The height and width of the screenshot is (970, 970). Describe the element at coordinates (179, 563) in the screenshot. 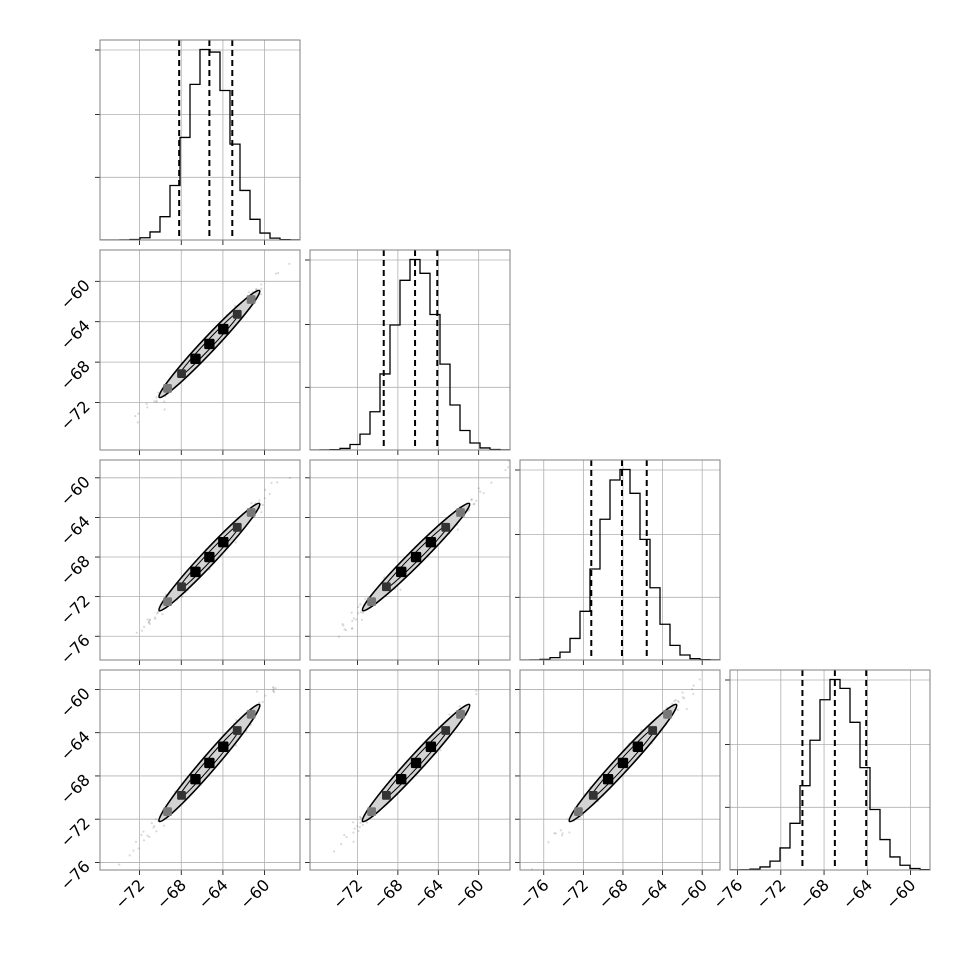

I see `panel-2-0: −60−64−68−72−76` at that location.